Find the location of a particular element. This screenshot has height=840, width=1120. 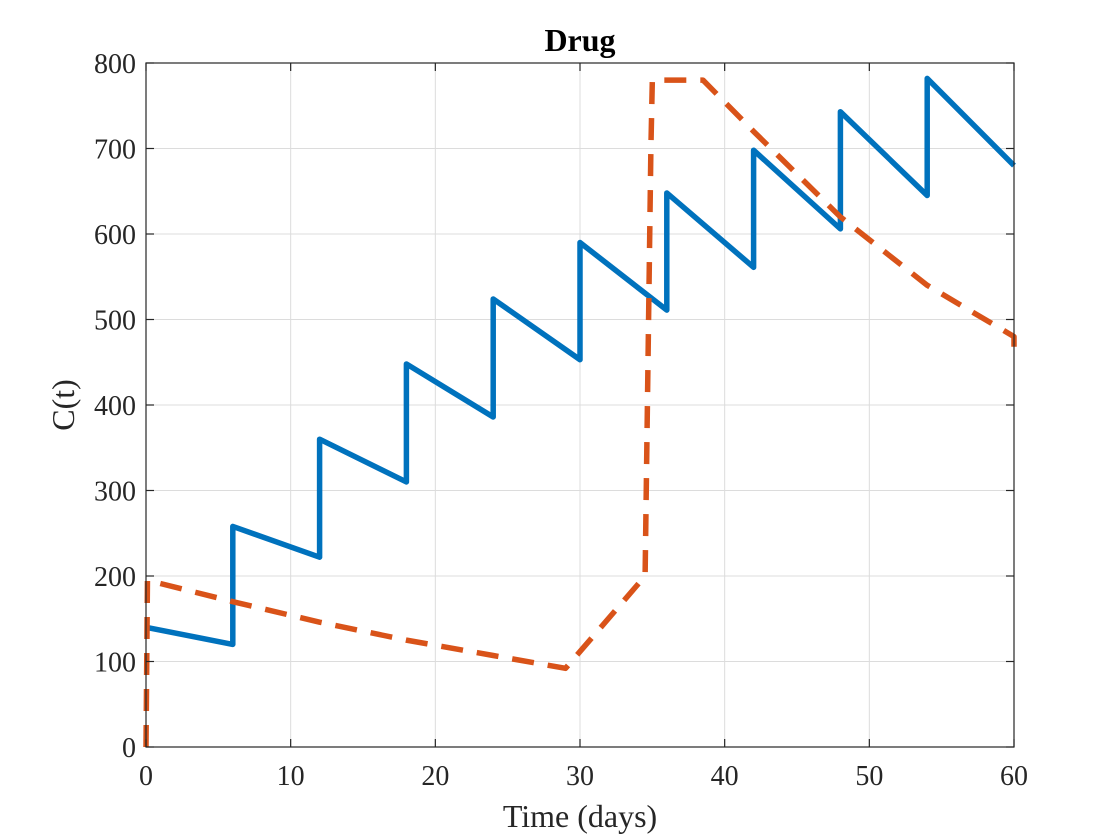

chart-title: Drug is located at coordinates (579, 40).